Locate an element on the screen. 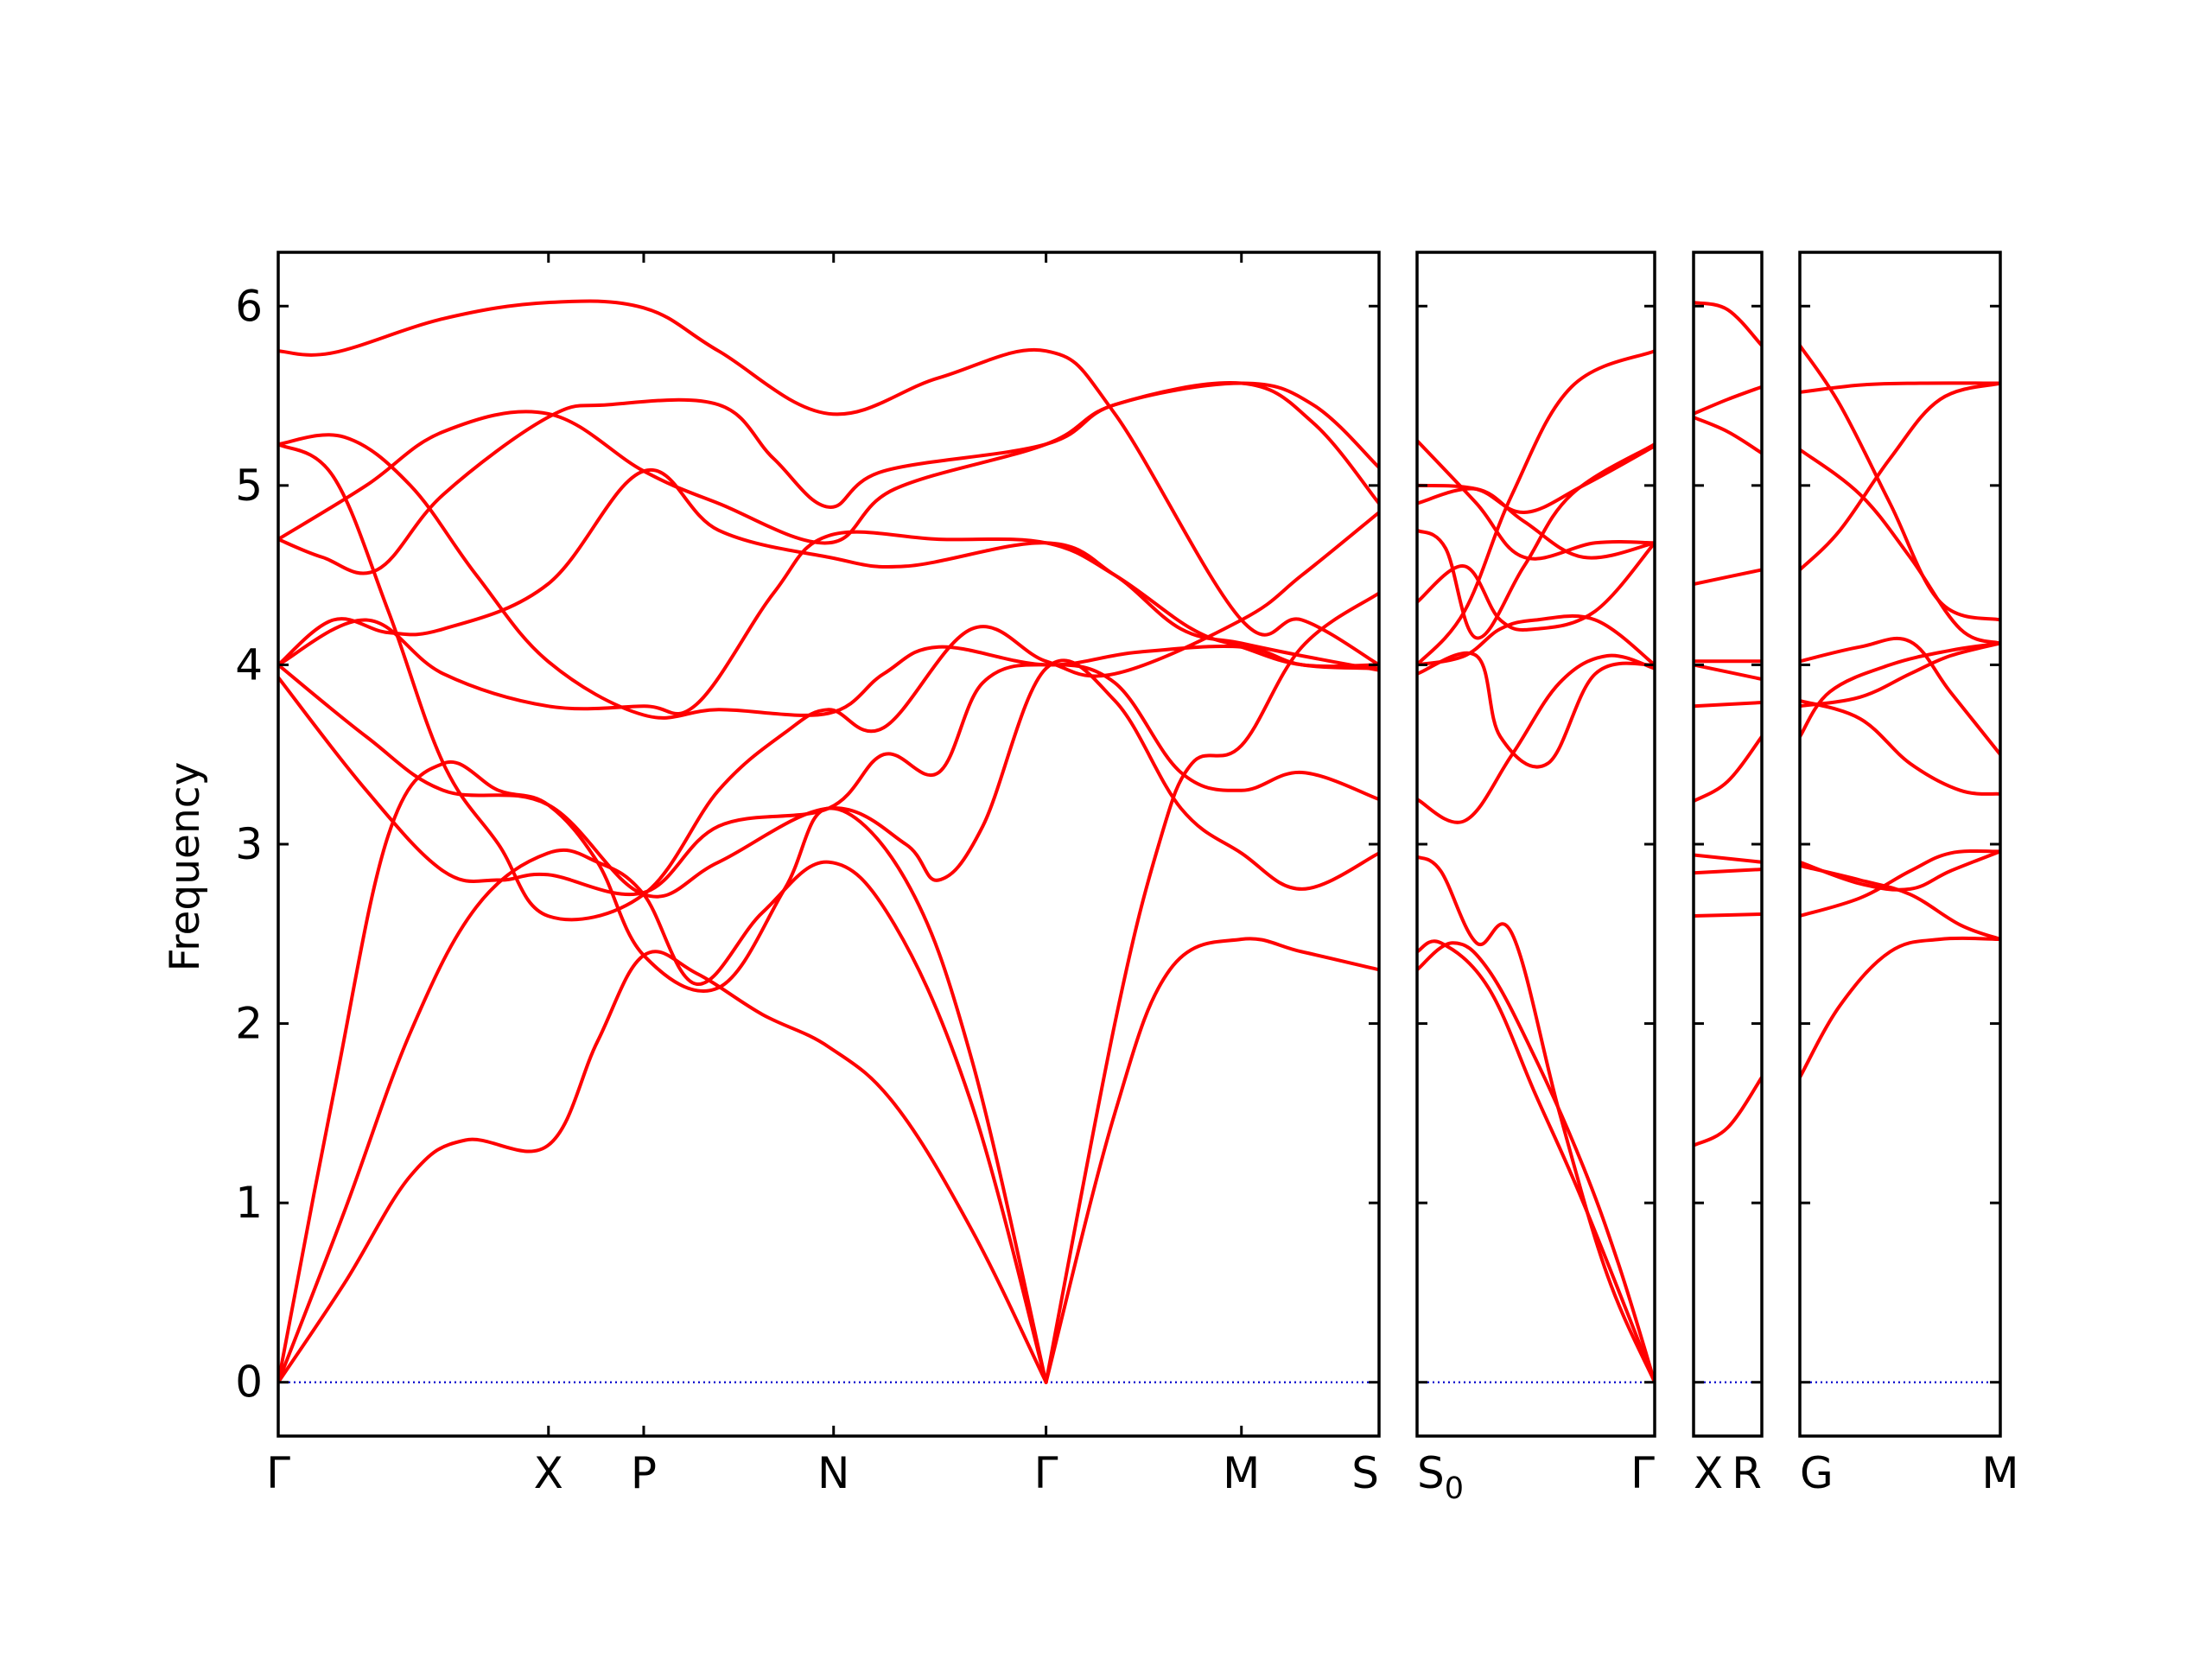  y-tick-label: 1 is located at coordinates (249, 1203).